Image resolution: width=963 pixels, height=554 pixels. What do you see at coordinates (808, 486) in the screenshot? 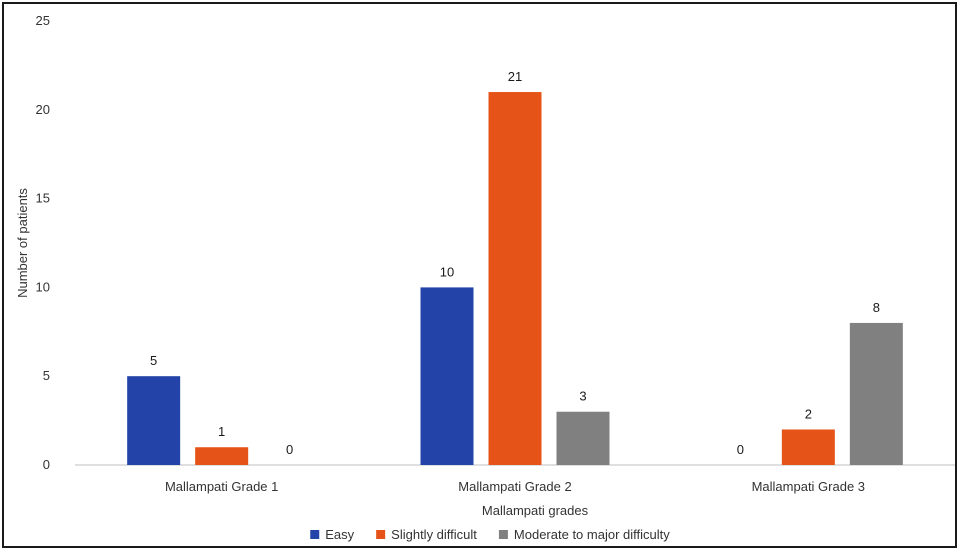
I see `x-tick-label: Mallampati Grade 3` at bounding box center [808, 486].